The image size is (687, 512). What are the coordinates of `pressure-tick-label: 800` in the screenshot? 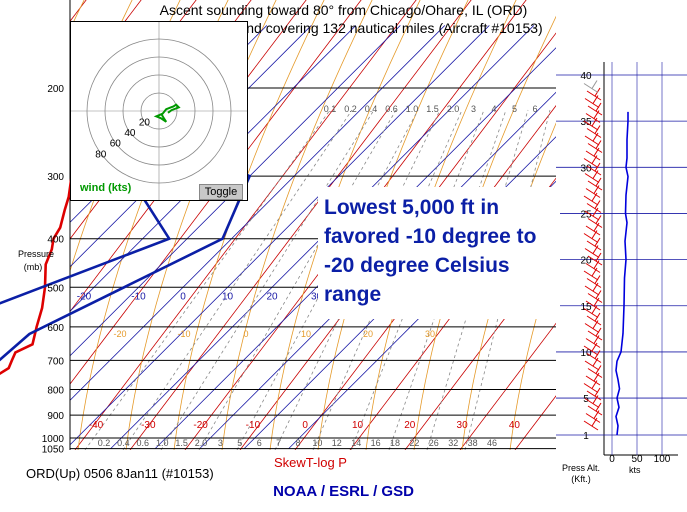 It's located at (55, 390).